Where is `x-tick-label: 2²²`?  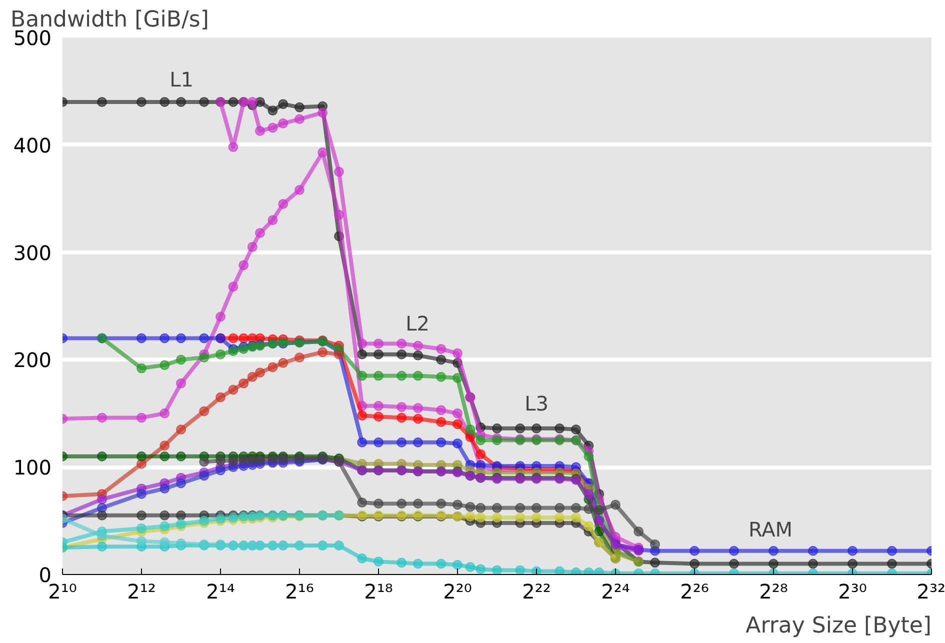
x-tick-label: 2²² is located at coordinates (536, 592).